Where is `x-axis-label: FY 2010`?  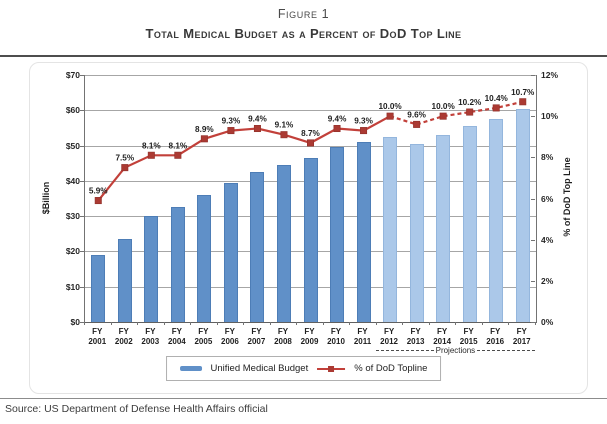 x-axis-label: FY 2010 is located at coordinates (336, 336).